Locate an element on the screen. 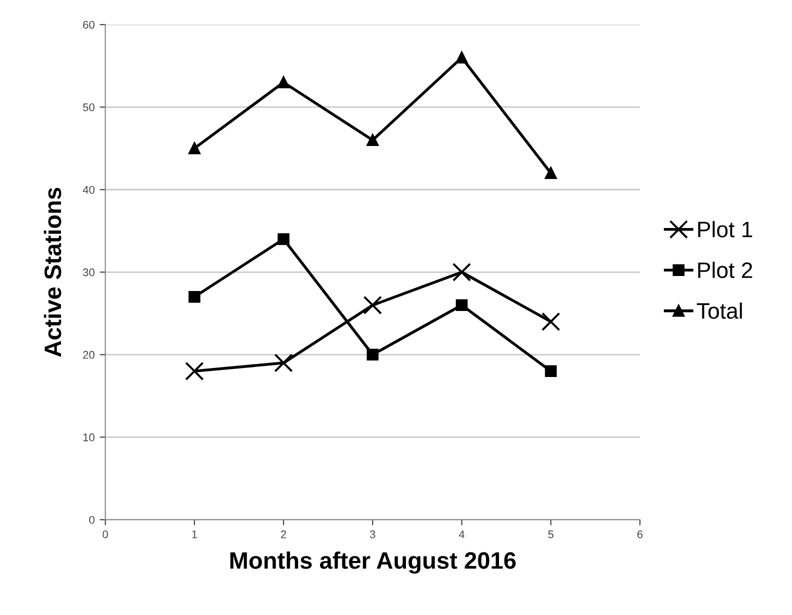  y-tick-label: 0 is located at coordinates (91, 520).